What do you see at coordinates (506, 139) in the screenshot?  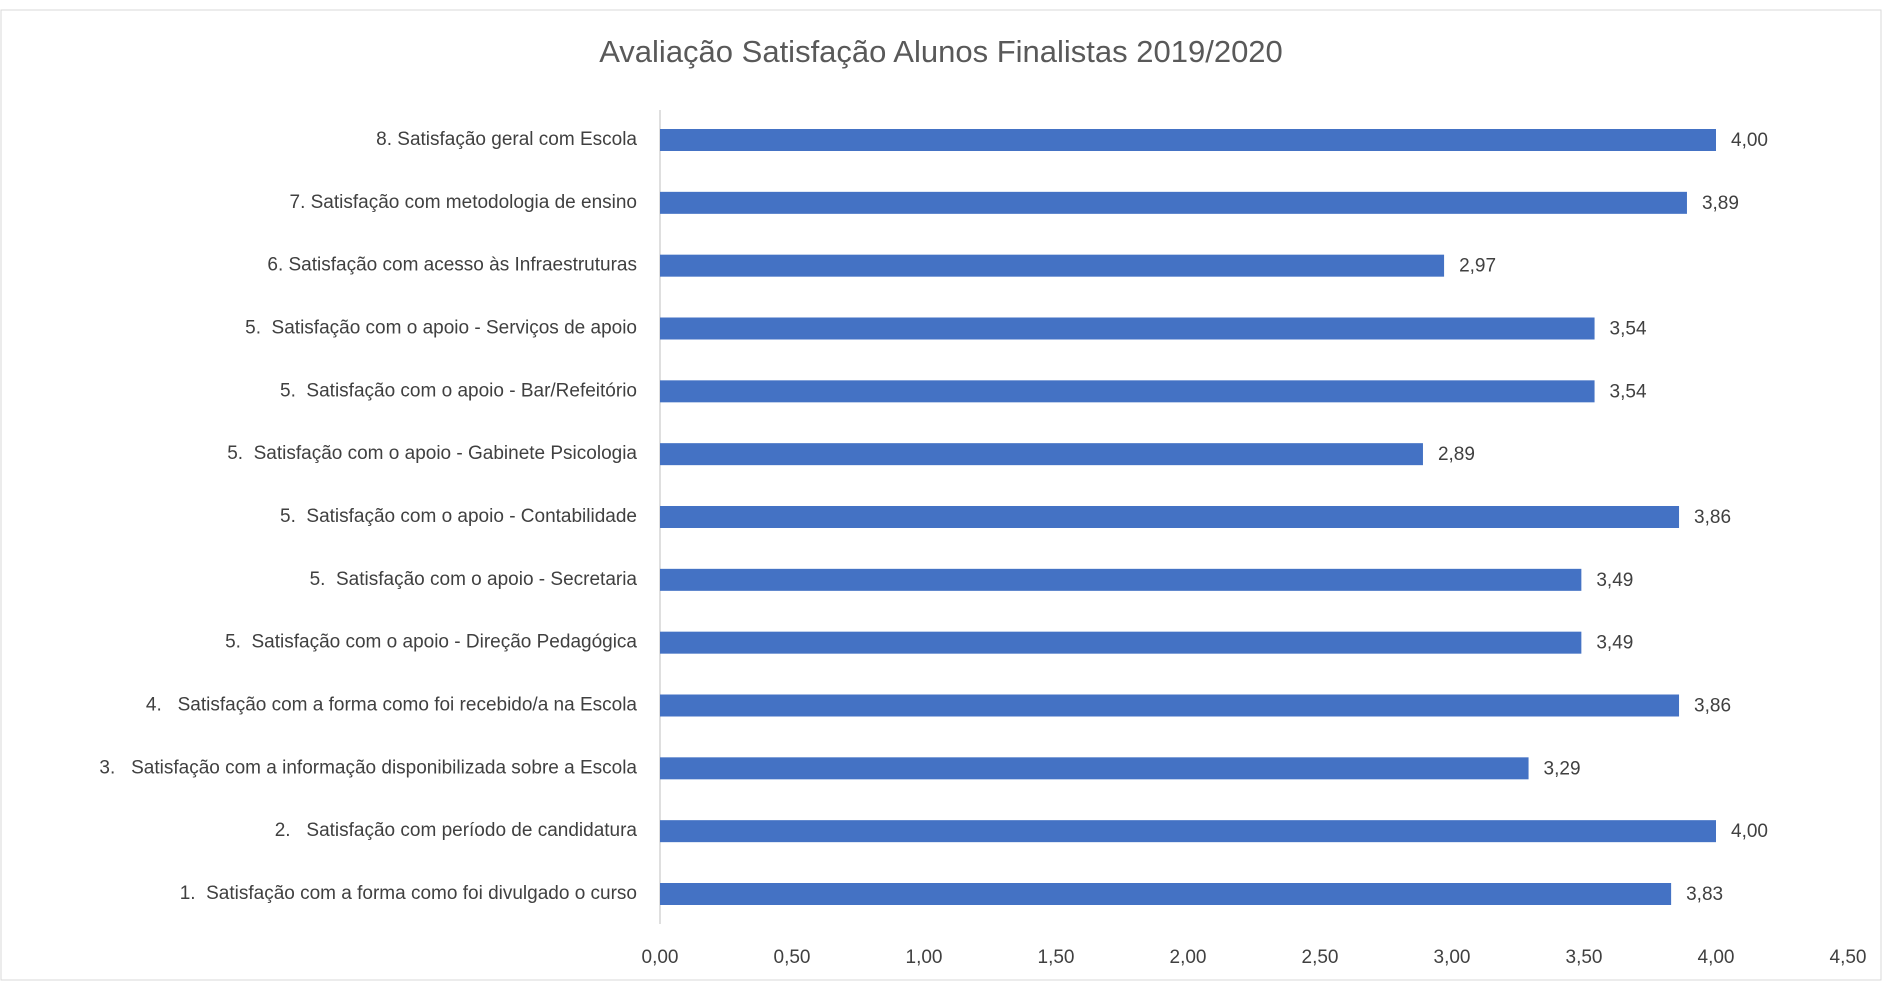 I see `y-tick-label: 8. Satisfação geral com Escola` at bounding box center [506, 139].